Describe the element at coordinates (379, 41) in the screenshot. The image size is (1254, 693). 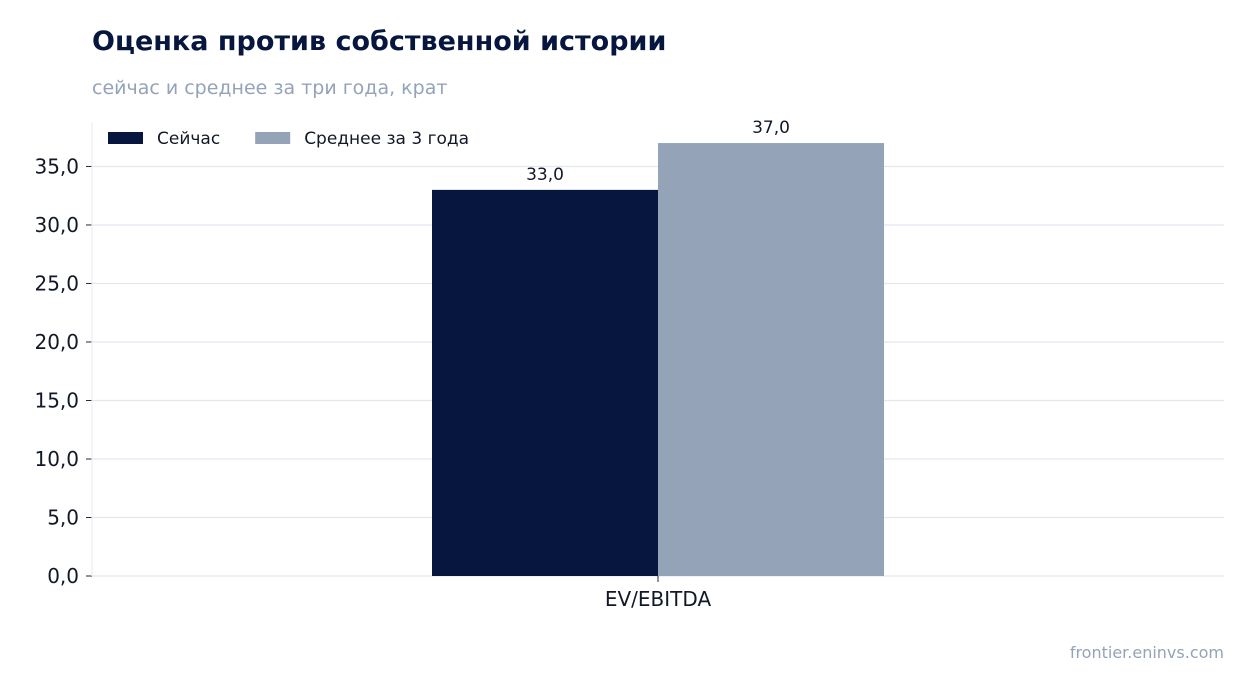
I see `chart-title: Оценка против собственной истории` at that location.